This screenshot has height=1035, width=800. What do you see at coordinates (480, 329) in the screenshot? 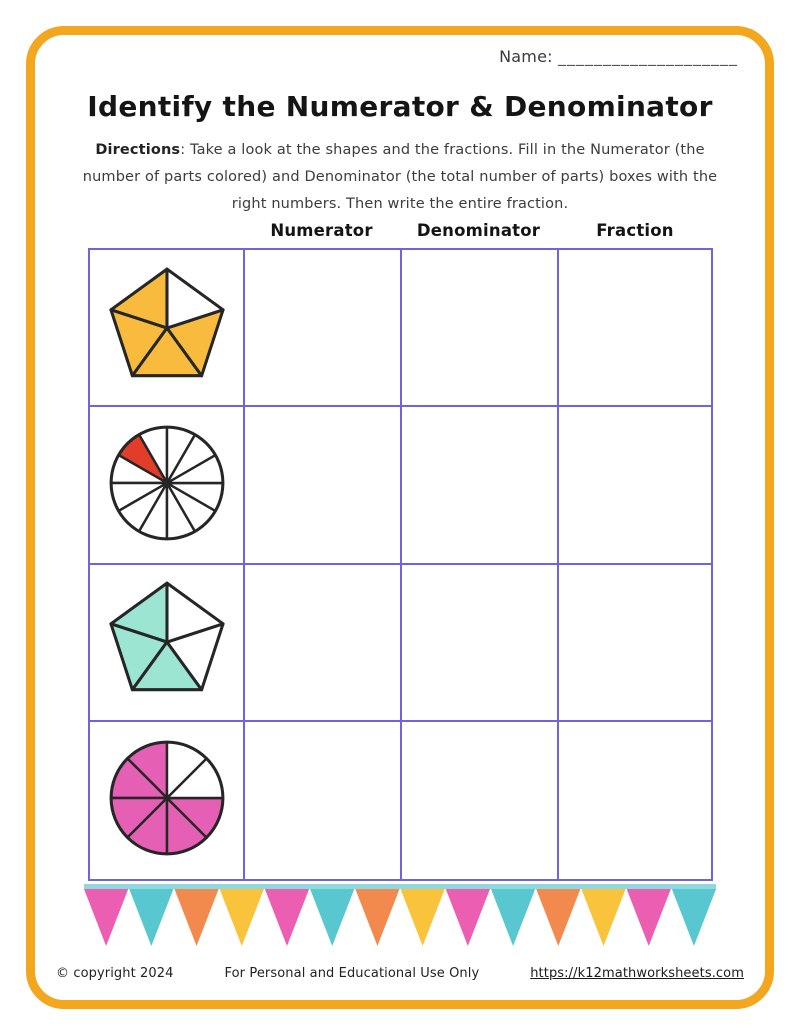
I see `denominator-answer-cell-row1` at bounding box center [480, 329].